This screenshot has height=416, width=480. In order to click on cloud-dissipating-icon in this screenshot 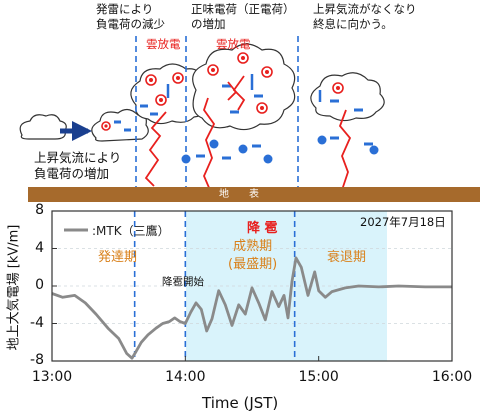, I will do `click(347, 97)`.